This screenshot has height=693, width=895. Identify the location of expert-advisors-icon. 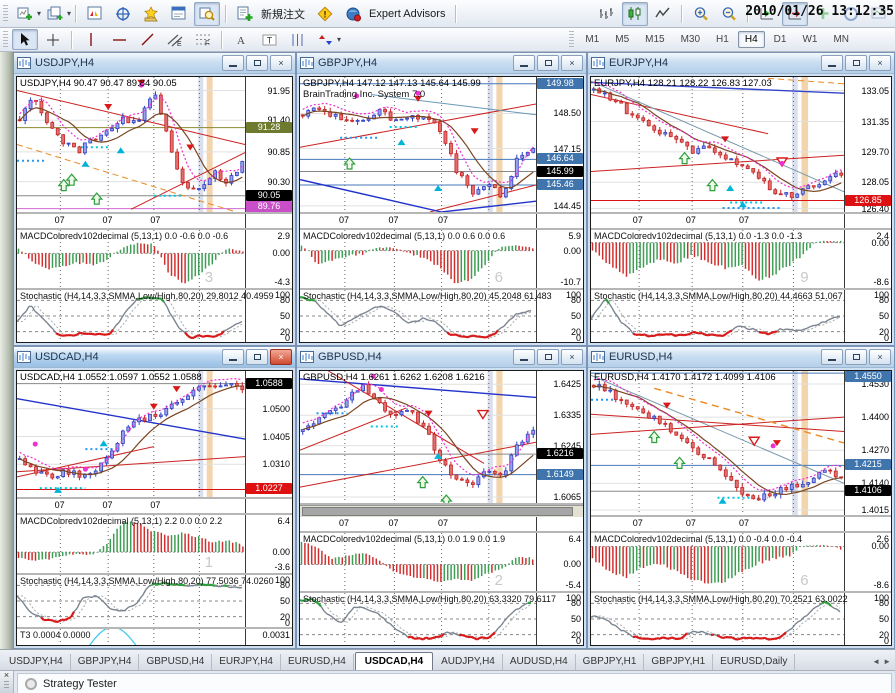
(353, 14).